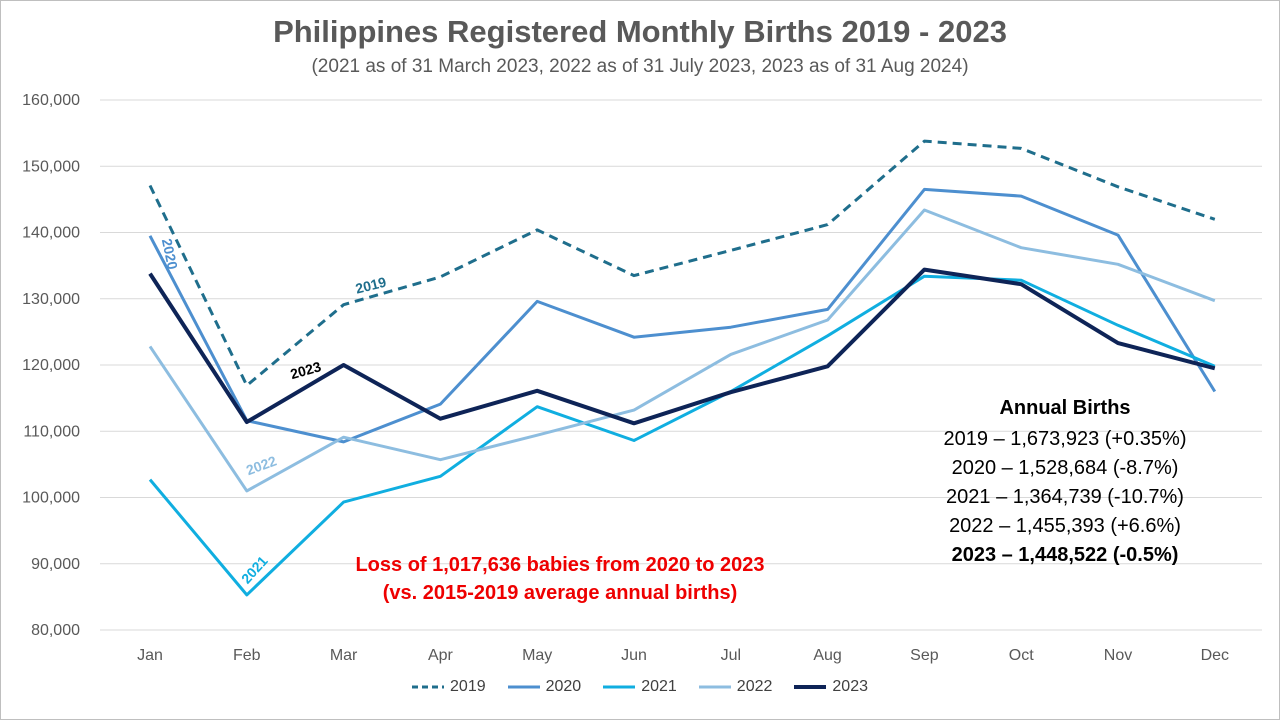  I want to click on y-tick-label-5: 130,000, so click(51, 299).